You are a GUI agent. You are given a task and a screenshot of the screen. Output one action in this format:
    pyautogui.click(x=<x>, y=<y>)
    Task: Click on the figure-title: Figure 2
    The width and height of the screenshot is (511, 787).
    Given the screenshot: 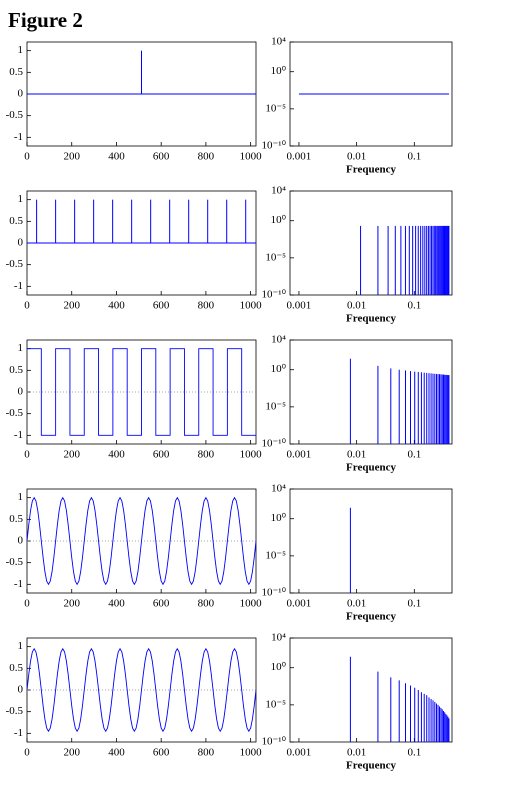 What is the action you would take?
    pyautogui.click(x=45, y=20)
    